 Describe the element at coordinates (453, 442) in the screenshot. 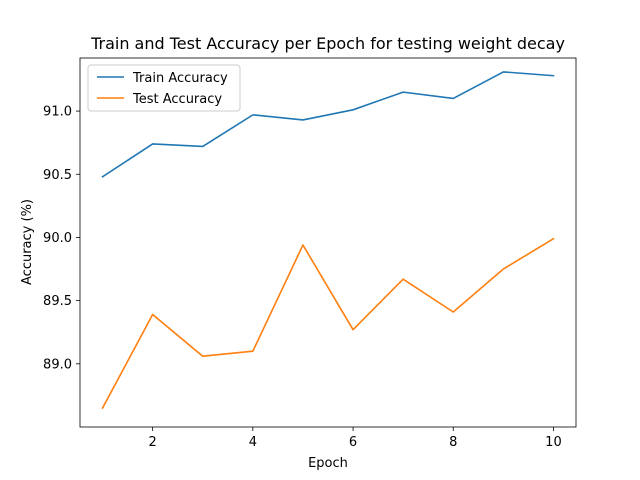

I see `x-tick-label: 8` at that location.